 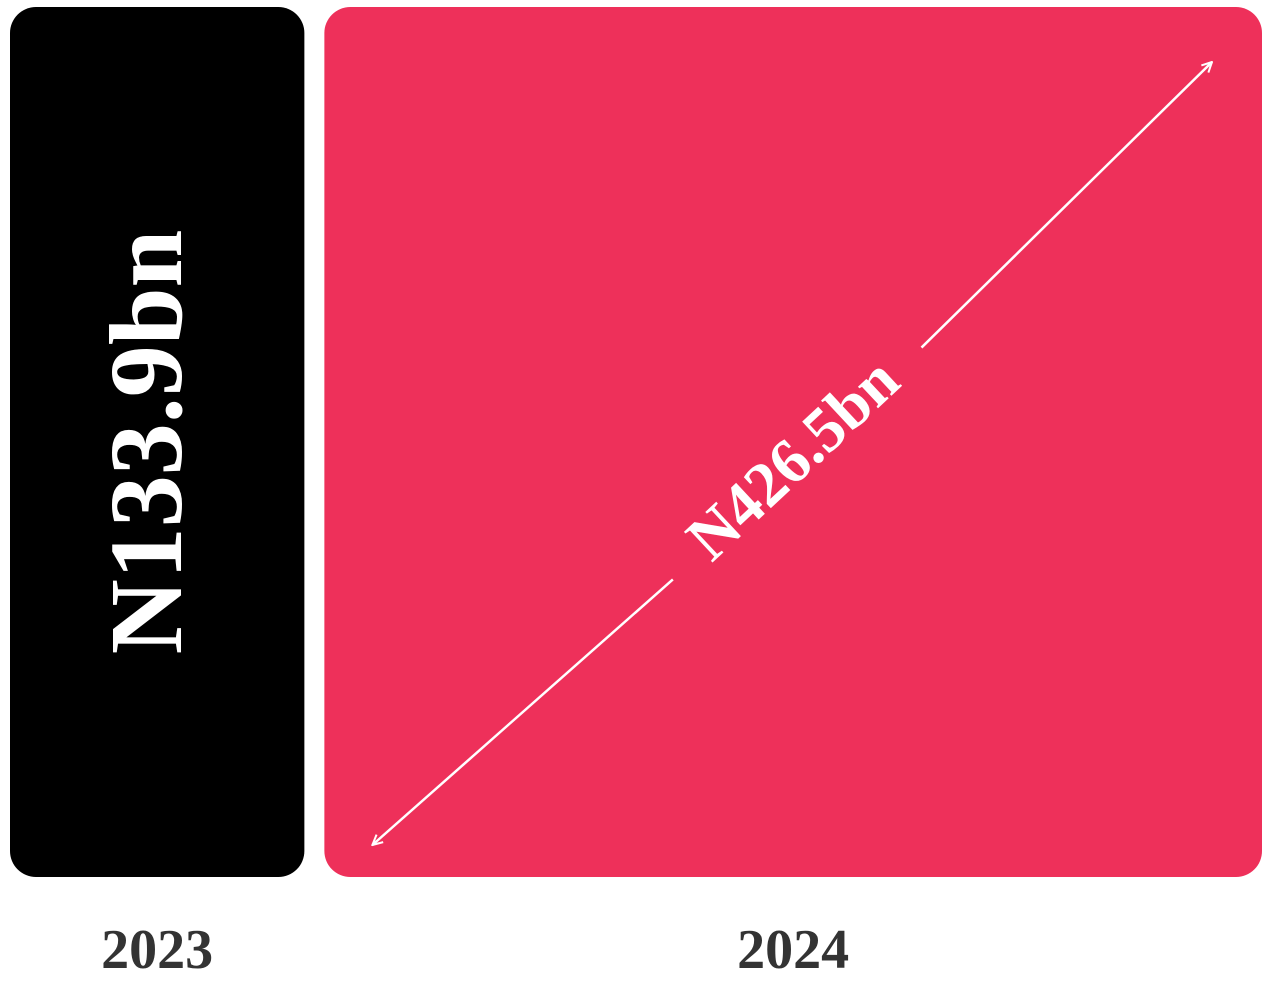 I want to click on category-label: 2024, so click(x=793, y=950).